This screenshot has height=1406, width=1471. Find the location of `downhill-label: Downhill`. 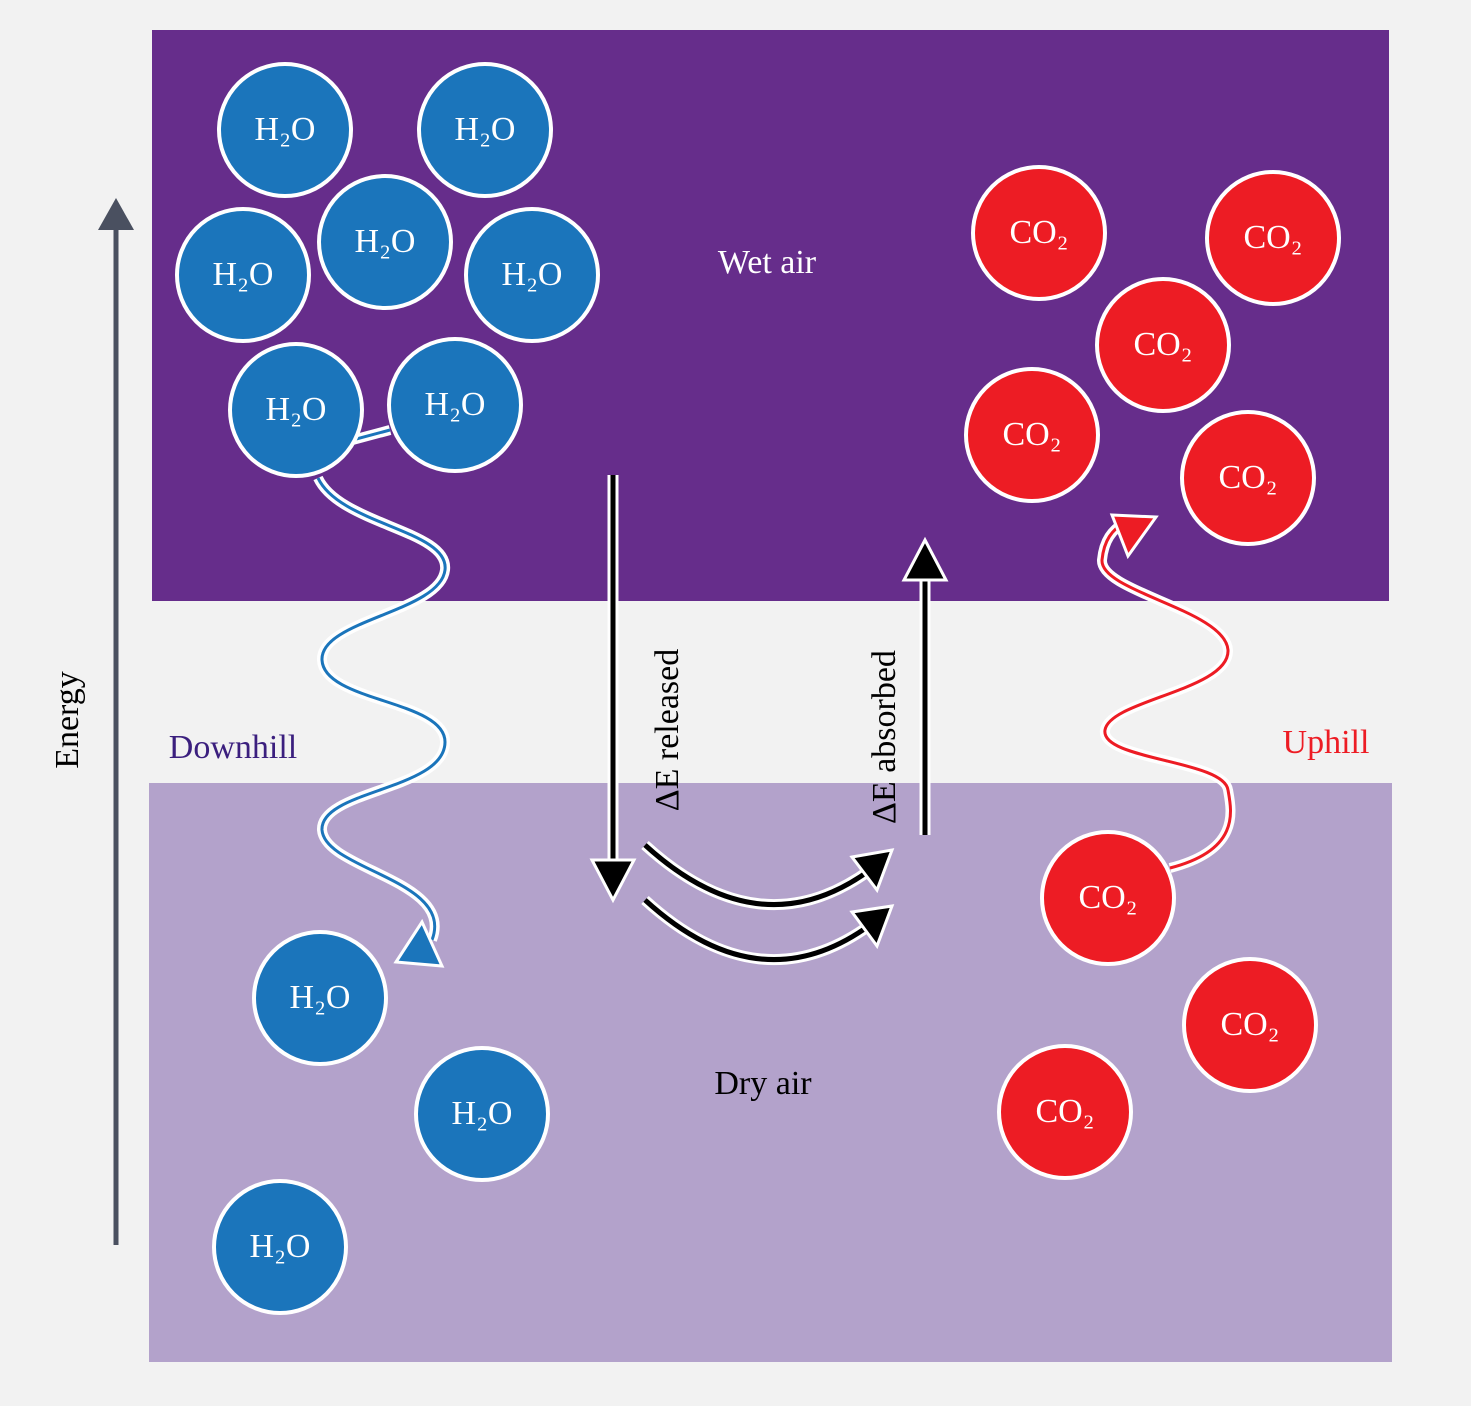

downhill-label: Downhill is located at coordinates (233, 747).